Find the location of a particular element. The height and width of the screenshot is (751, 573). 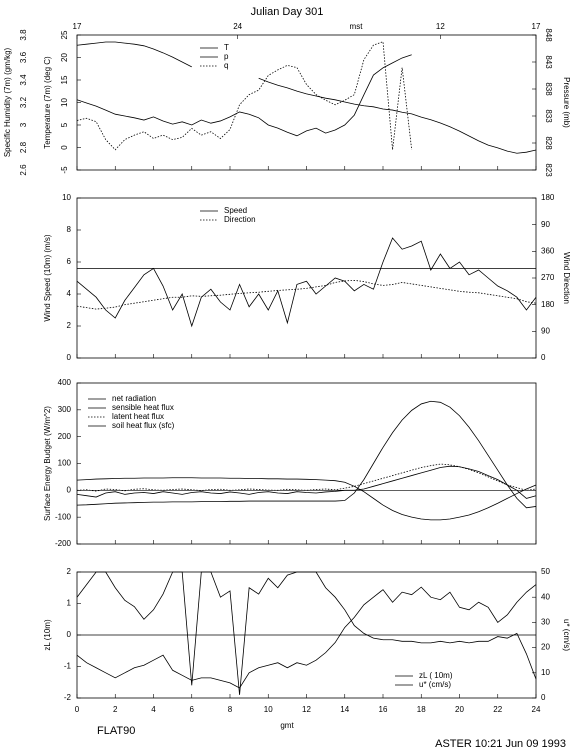

y-tick-label: 25 is located at coordinates (64, 34).